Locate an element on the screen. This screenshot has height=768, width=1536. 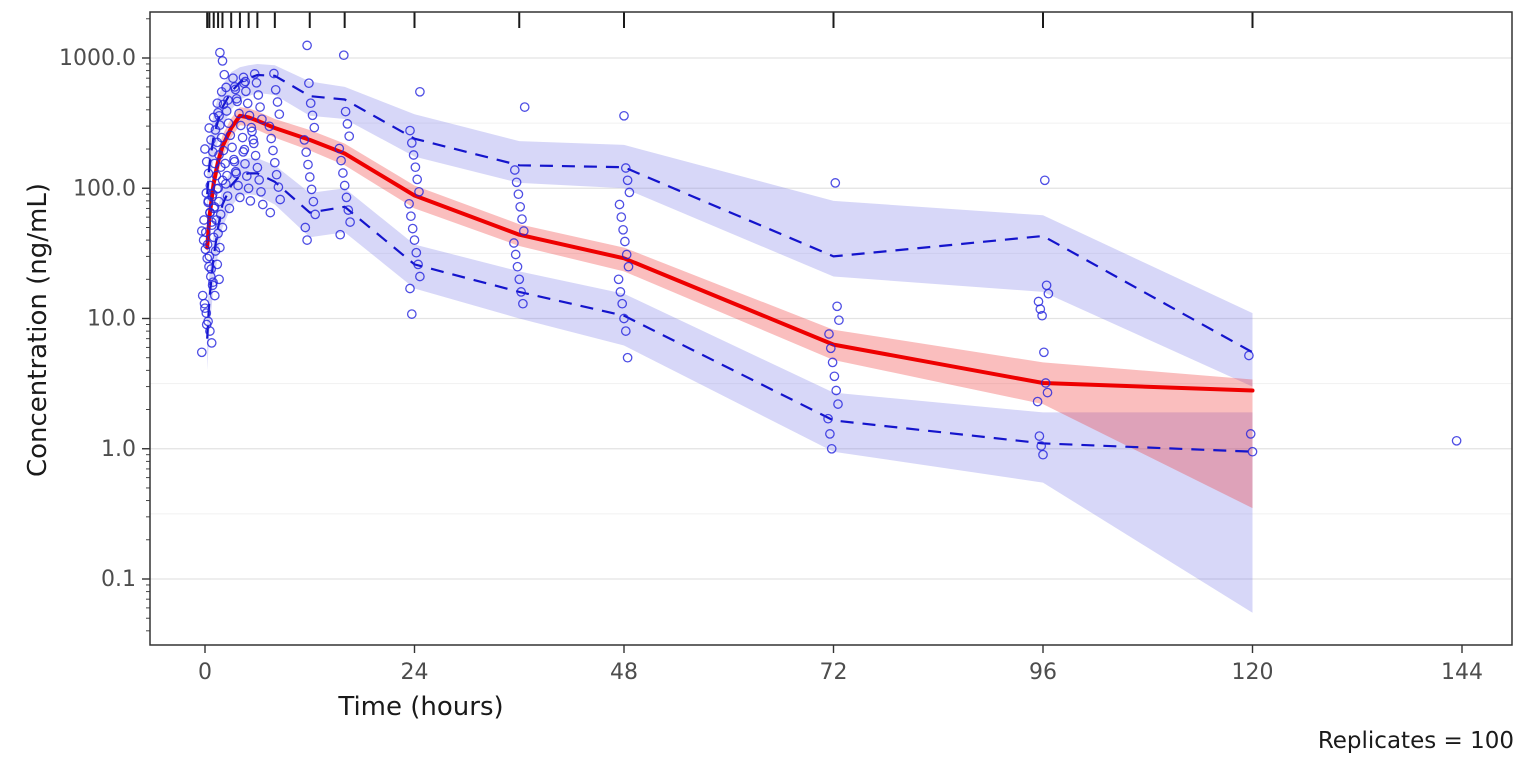
x-tick-label: 120 is located at coordinates (1253, 672).